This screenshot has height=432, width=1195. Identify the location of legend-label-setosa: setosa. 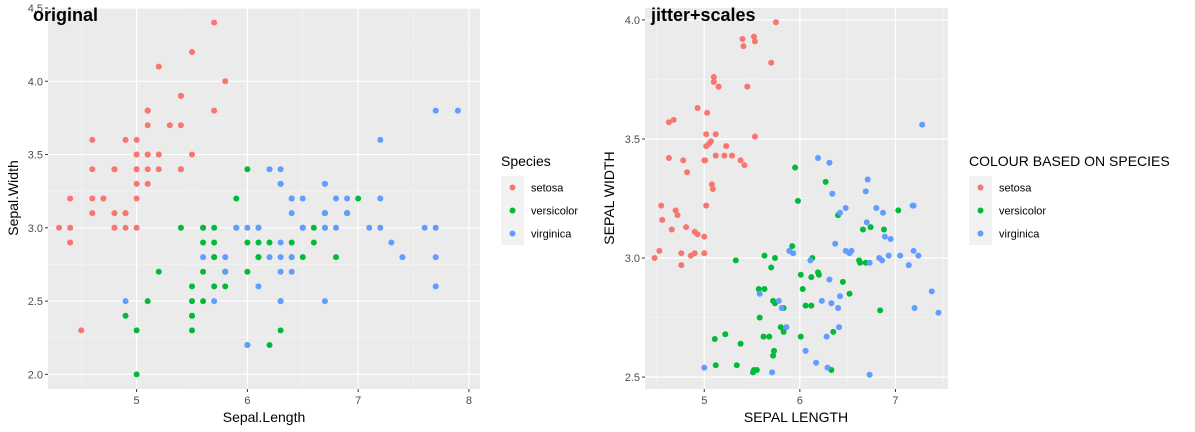
(1015, 189).